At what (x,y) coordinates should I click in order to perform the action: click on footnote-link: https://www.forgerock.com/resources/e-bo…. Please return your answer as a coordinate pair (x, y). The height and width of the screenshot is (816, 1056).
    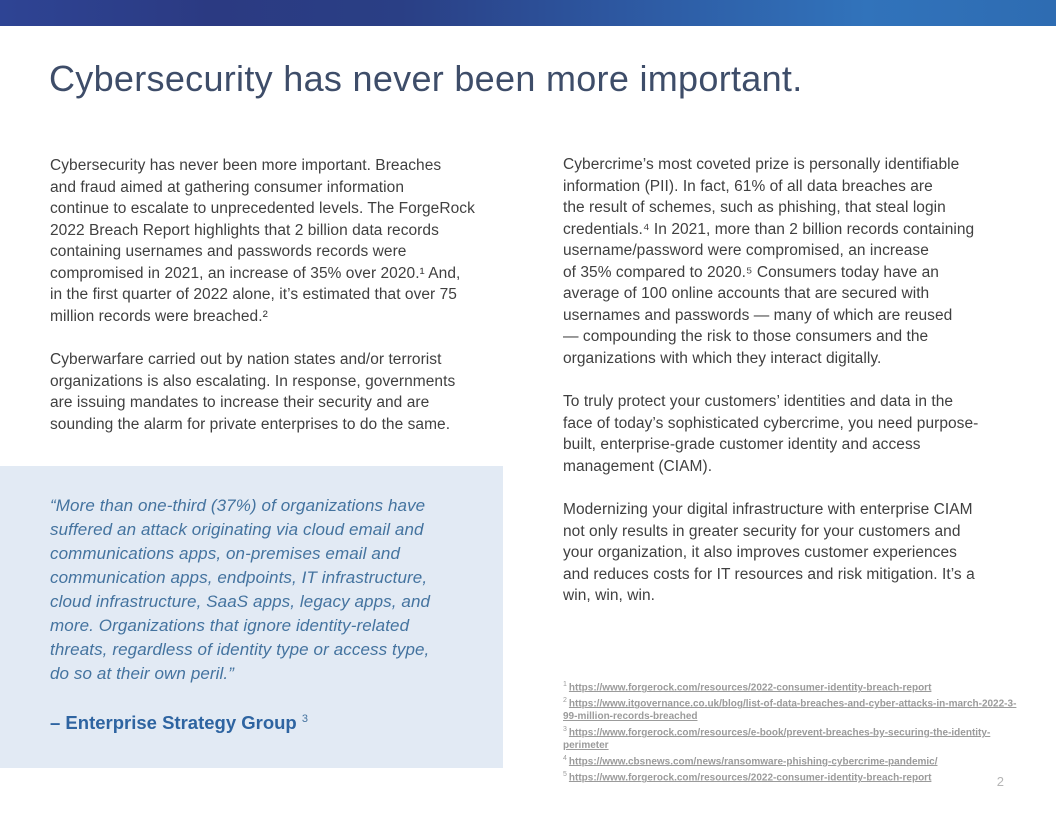
    Looking at the image, I should click on (777, 739).